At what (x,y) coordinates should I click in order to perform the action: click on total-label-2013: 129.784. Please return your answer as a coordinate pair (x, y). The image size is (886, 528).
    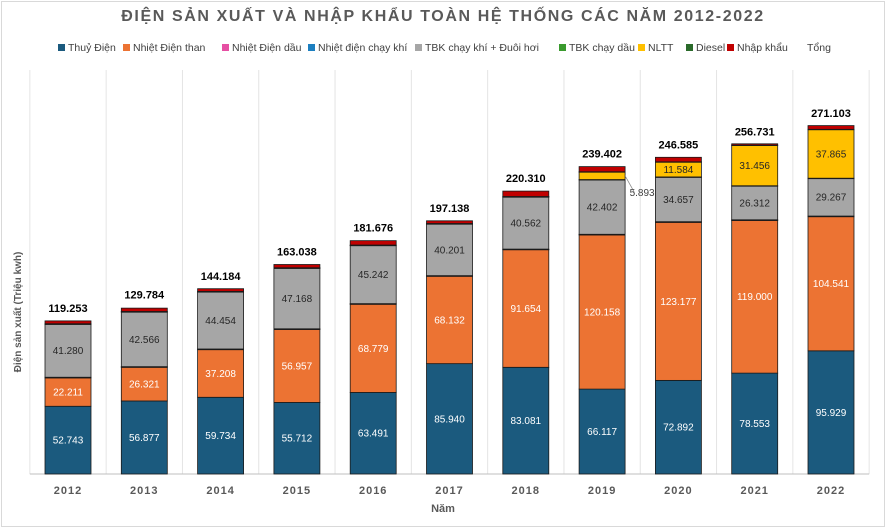
    Looking at the image, I should click on (144, 295).